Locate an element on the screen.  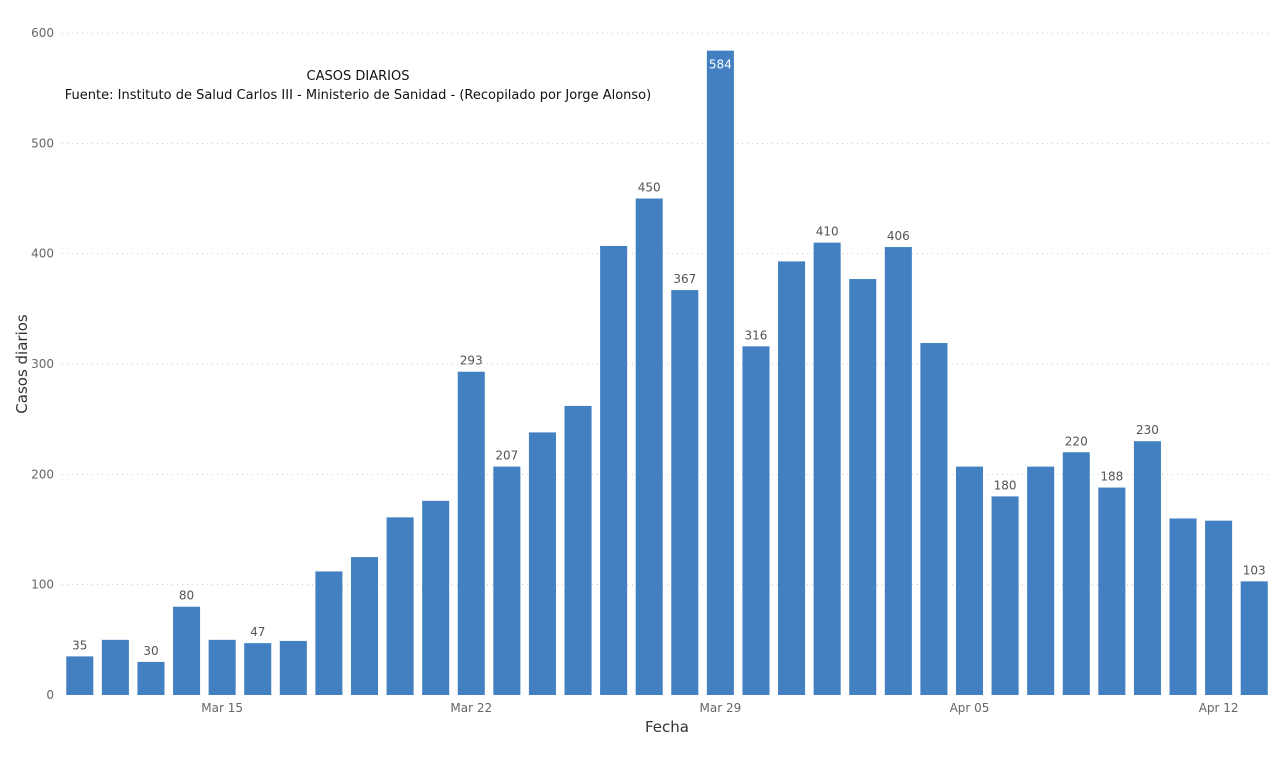
y-axis-ticks: 0 100 200 300 400 500 600 is located at coordinates (42, 364).